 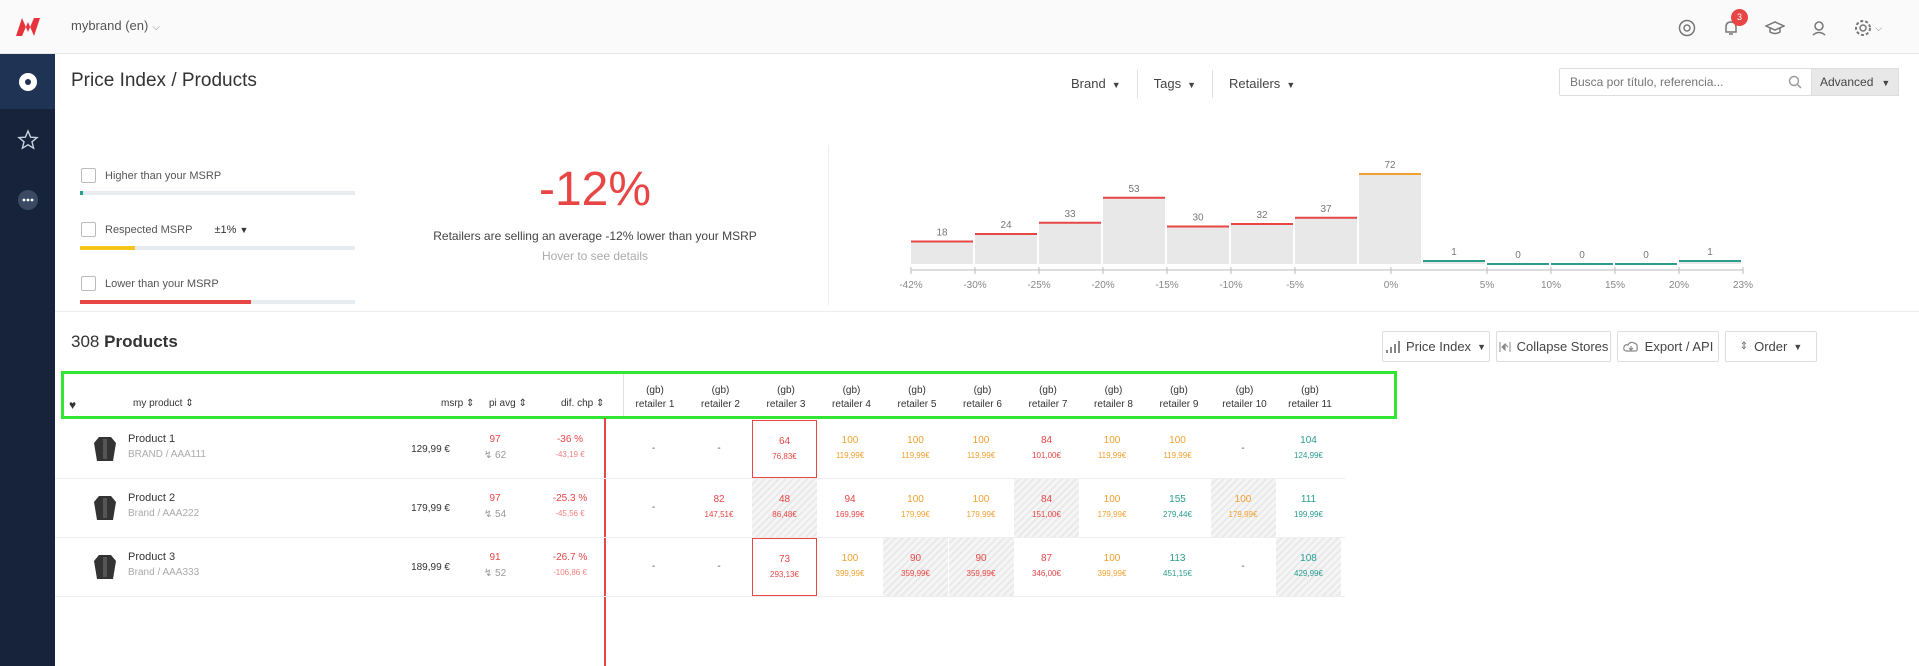 What do you see at coordinates (150, 283) in the screenshot?
I see `lower-msrp-option: Lower than your MSRP` at bounding box center [150, 283].